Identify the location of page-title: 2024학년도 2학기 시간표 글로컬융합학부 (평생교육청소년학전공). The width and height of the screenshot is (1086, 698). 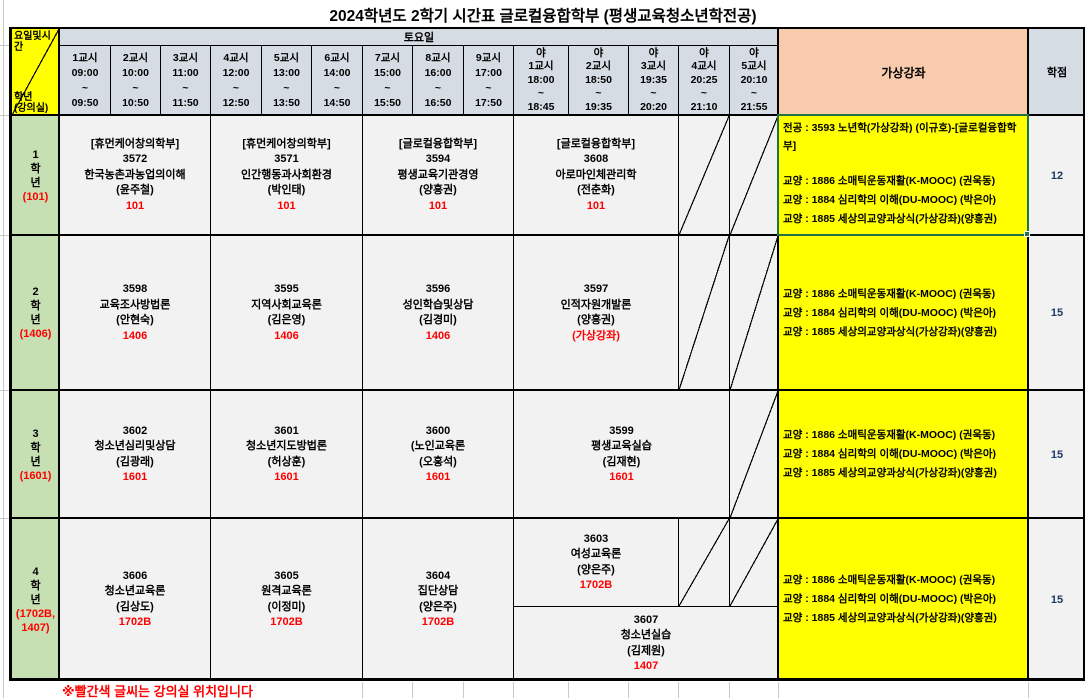
(543, 16).